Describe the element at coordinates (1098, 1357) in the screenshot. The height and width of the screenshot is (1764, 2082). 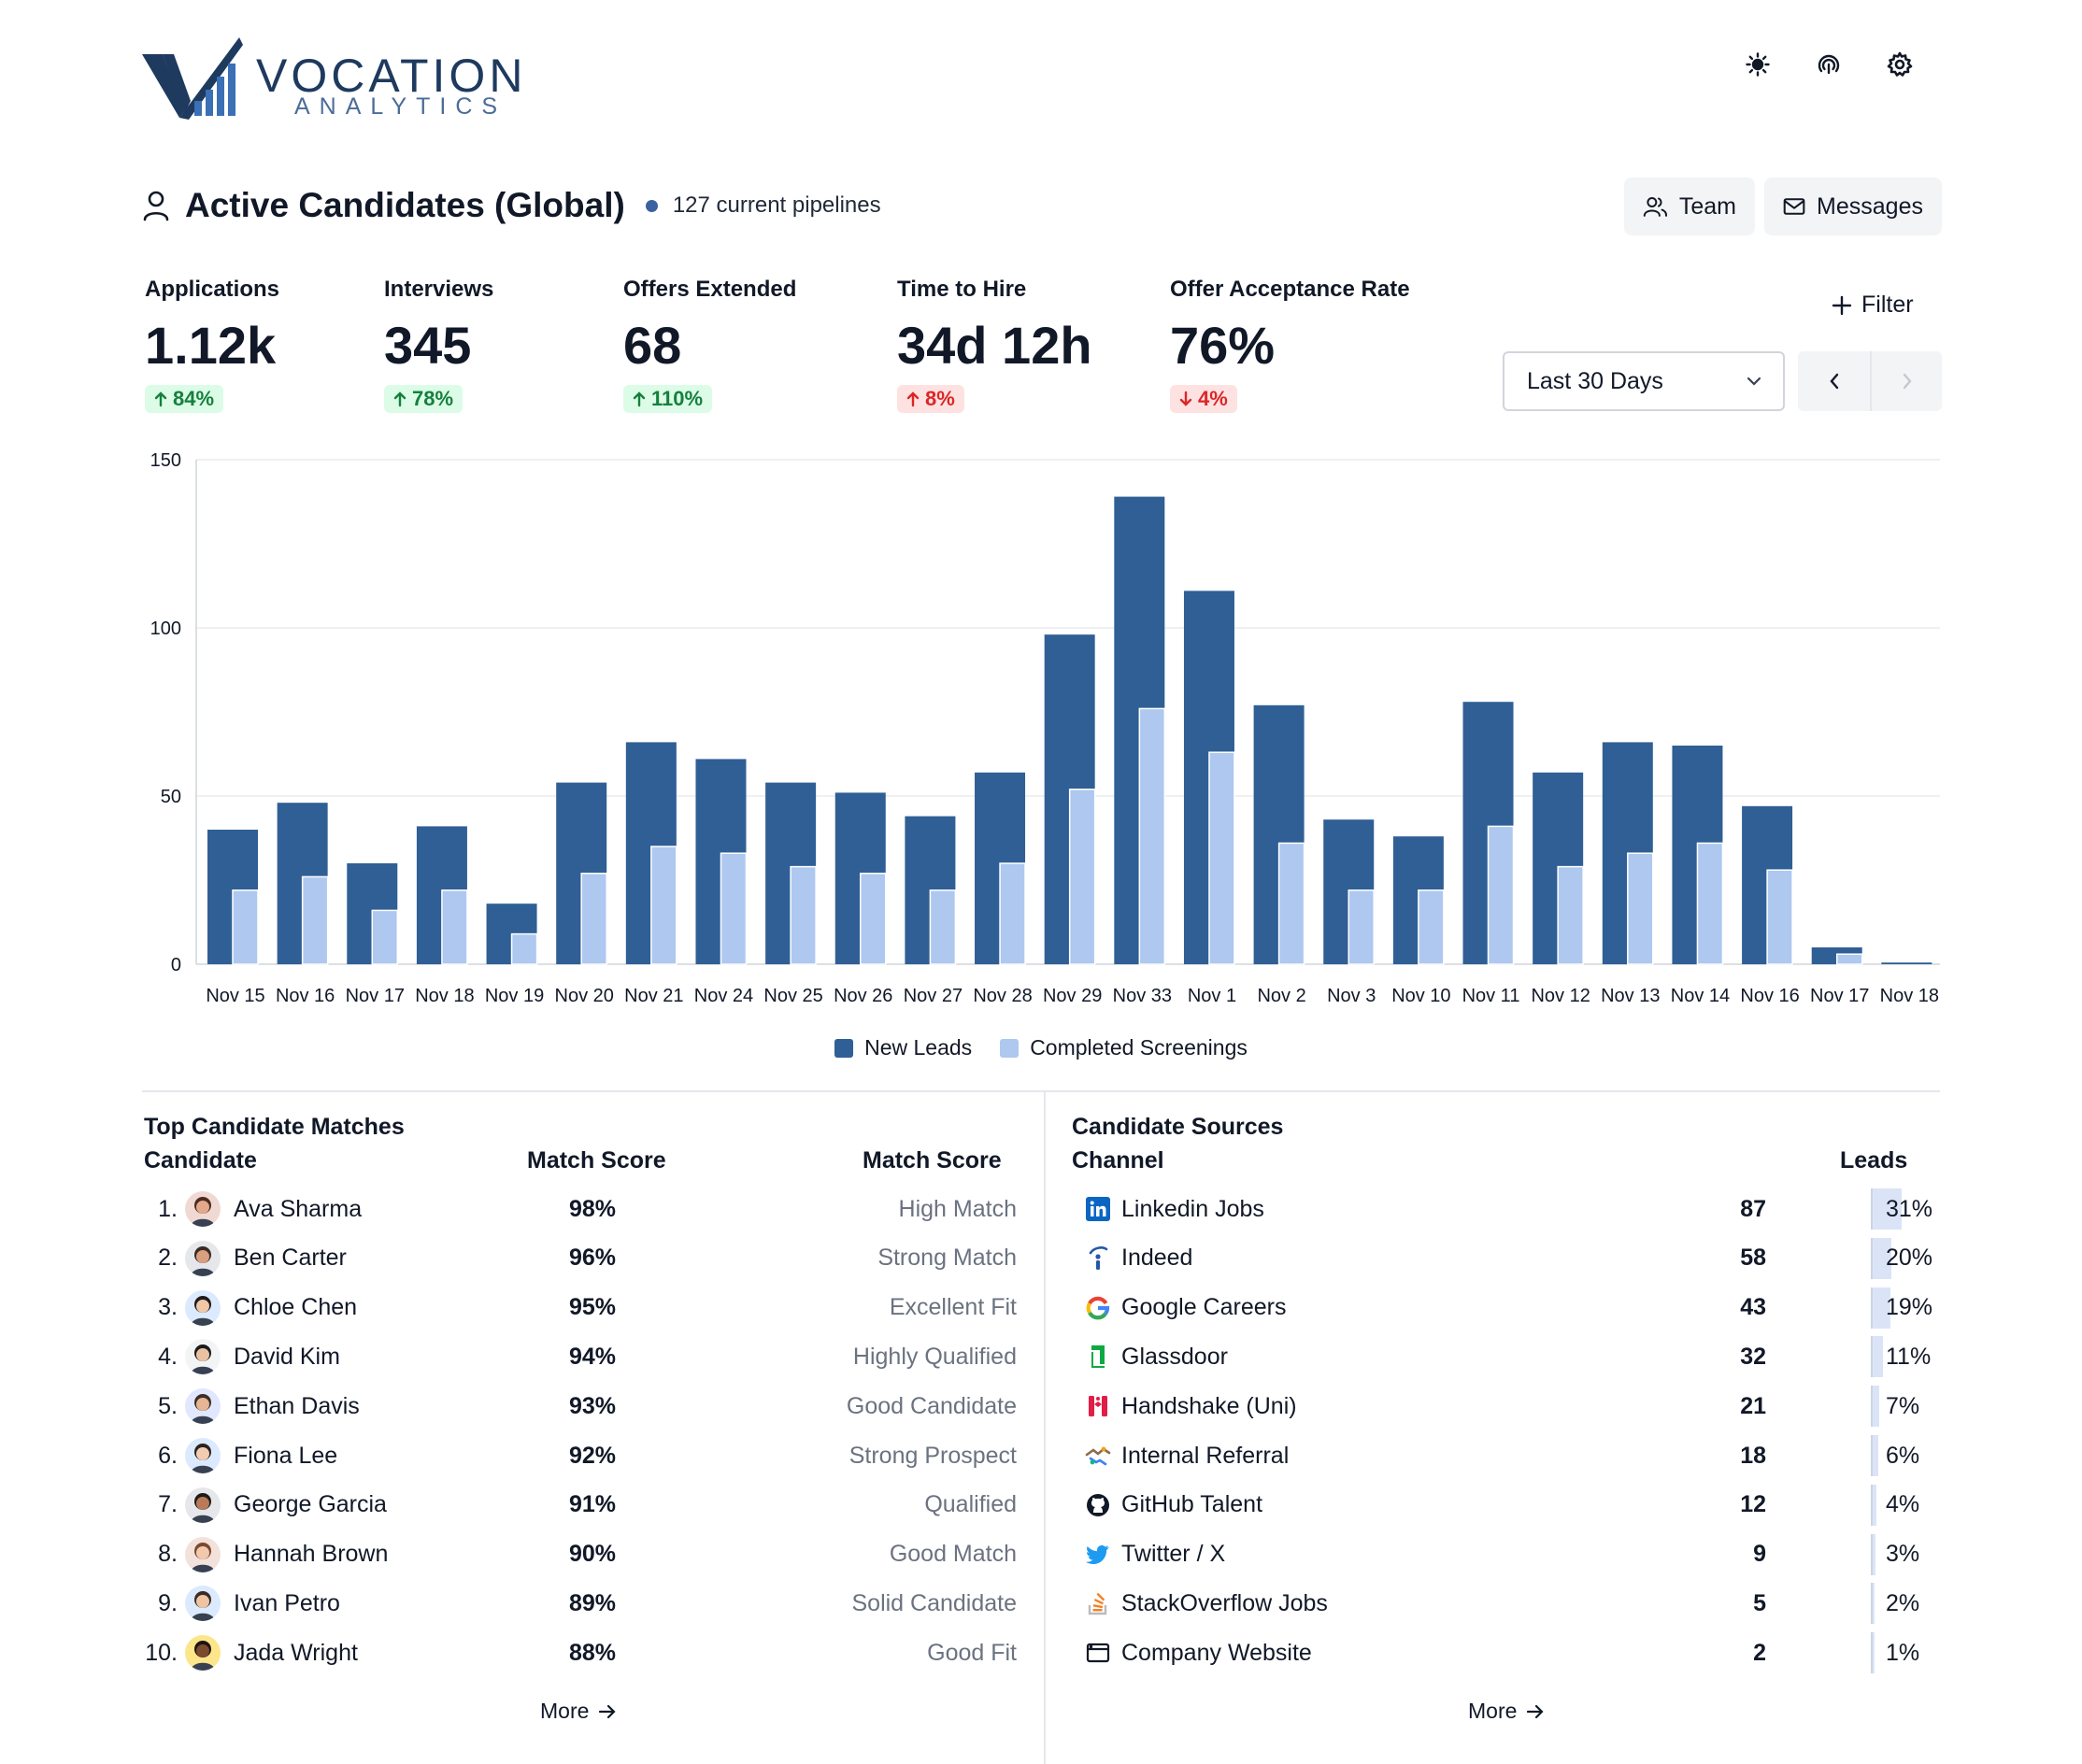
I see `glassdoor-icon` at that location.